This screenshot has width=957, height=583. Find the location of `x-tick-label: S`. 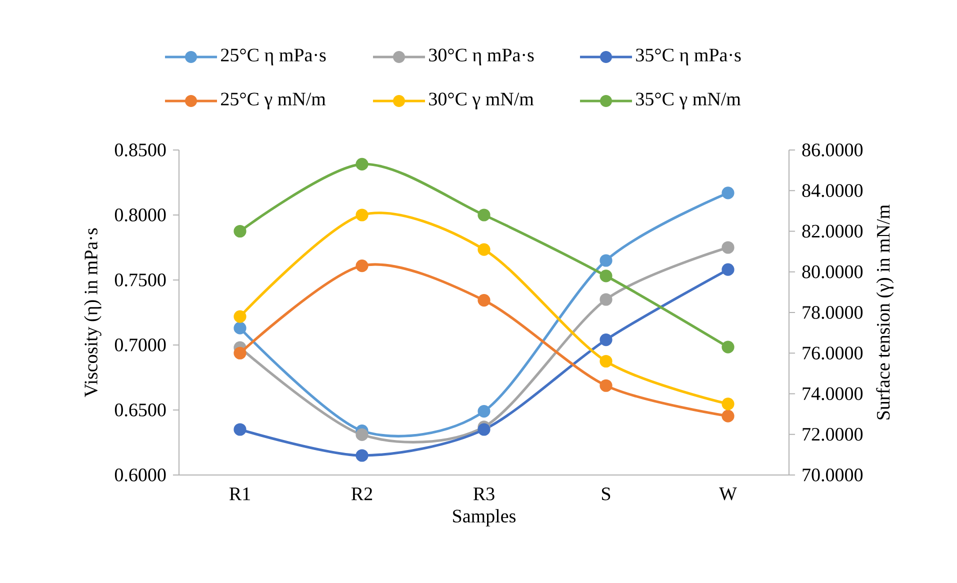

x-tick-label: S is located at coordinates (606, 494).